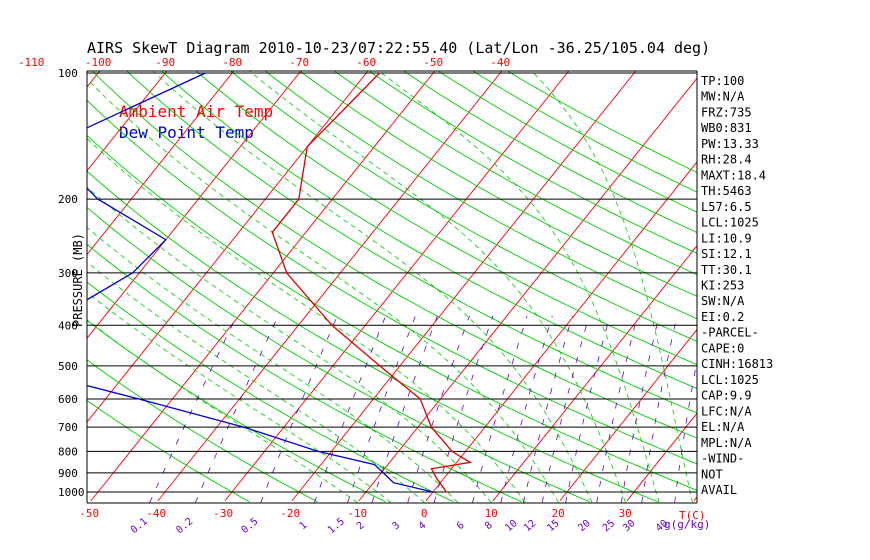 Image resolution: width=870 pixels, height=560 pixels. What do you see at coordinates (184, 526) in the screenshot?
I see `mixing-ratio-label: 0.2` at bounding box center [184, 526].